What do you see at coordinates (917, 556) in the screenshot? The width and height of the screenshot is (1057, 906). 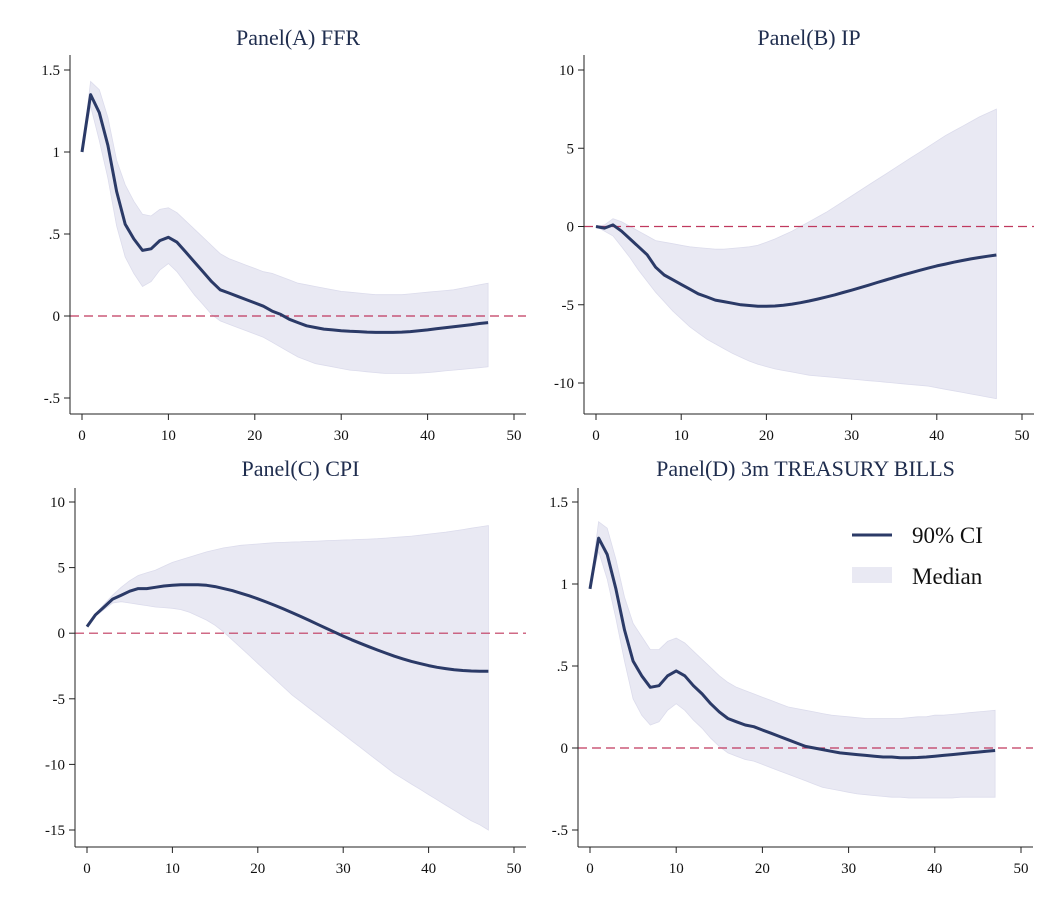 I see `legend: 90% CI Median` at bounding box center [917, 556].